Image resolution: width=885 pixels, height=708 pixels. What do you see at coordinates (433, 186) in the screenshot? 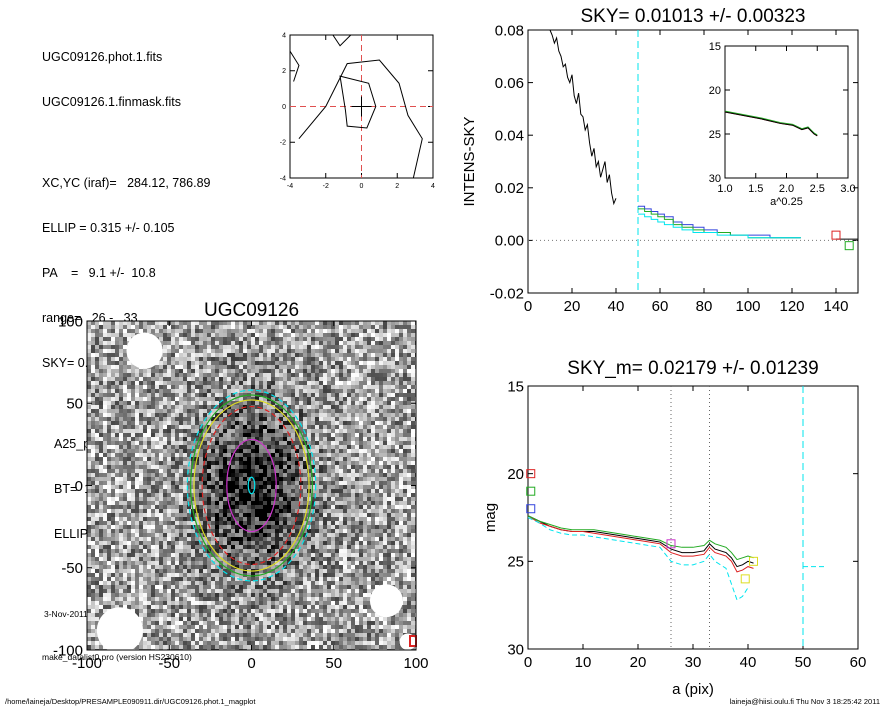
I see `x-tick-label: 4` at bounding box center [433, 186].